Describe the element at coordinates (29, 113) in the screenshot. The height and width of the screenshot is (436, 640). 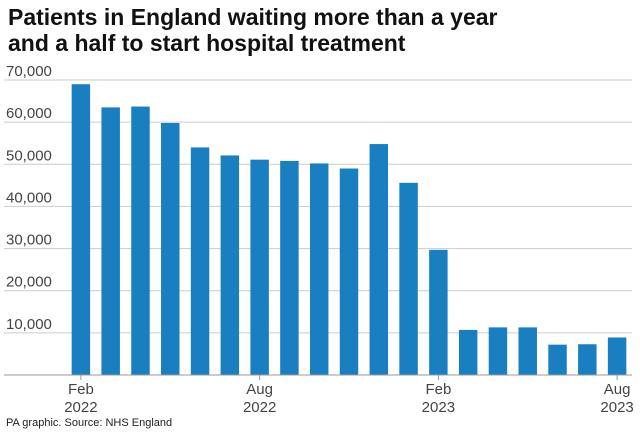
I see `y-tick-label: 60,000` at that location.